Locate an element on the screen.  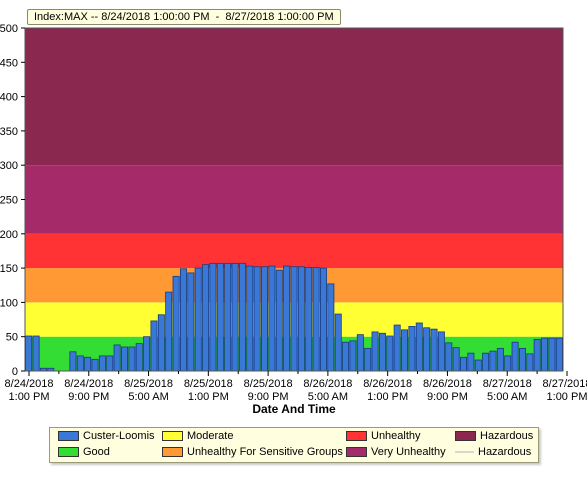
y-tick-label: 0 is located at coordinates (15, 372).